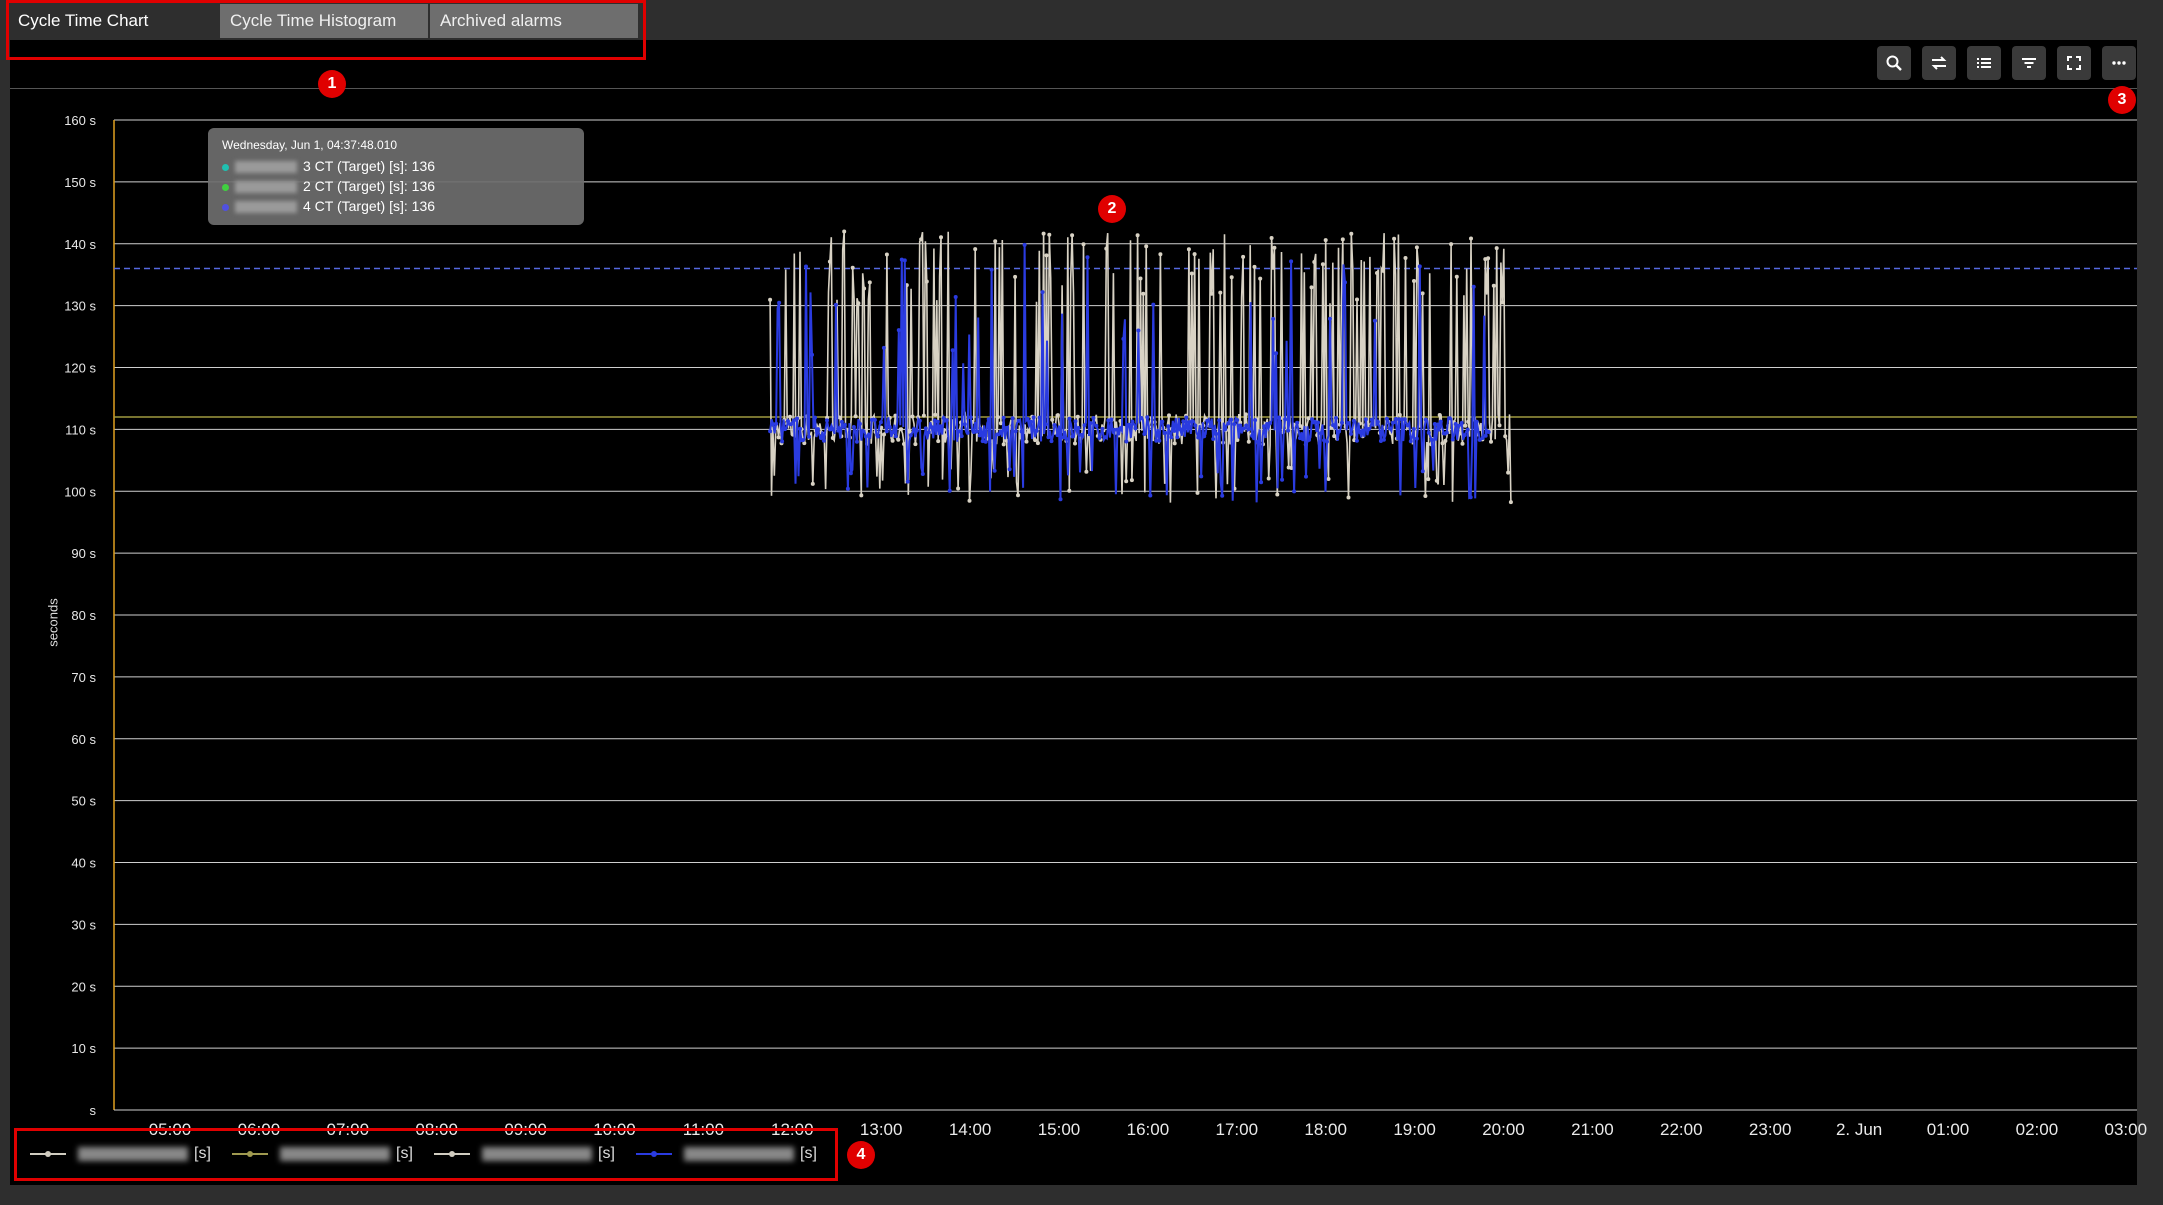 This screenshot has width=2163, height=1205. What do you see at coordinates (332, 84) in the screenshot?
I see `annotation-badge: 1` at bounding box center [332, 84].